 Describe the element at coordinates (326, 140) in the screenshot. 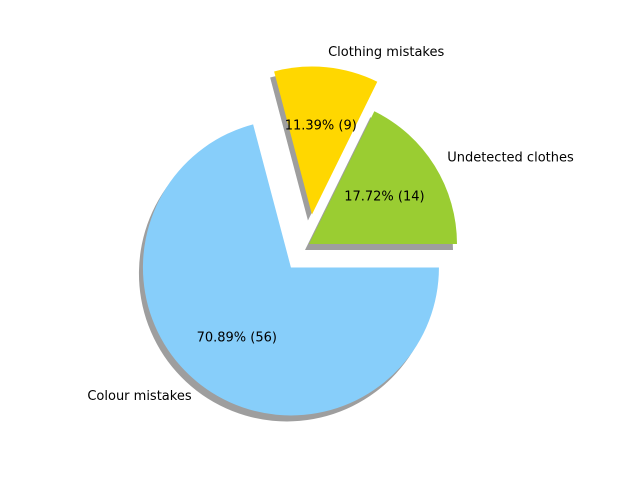

I see `slice-clothing-mistakes` at that location.